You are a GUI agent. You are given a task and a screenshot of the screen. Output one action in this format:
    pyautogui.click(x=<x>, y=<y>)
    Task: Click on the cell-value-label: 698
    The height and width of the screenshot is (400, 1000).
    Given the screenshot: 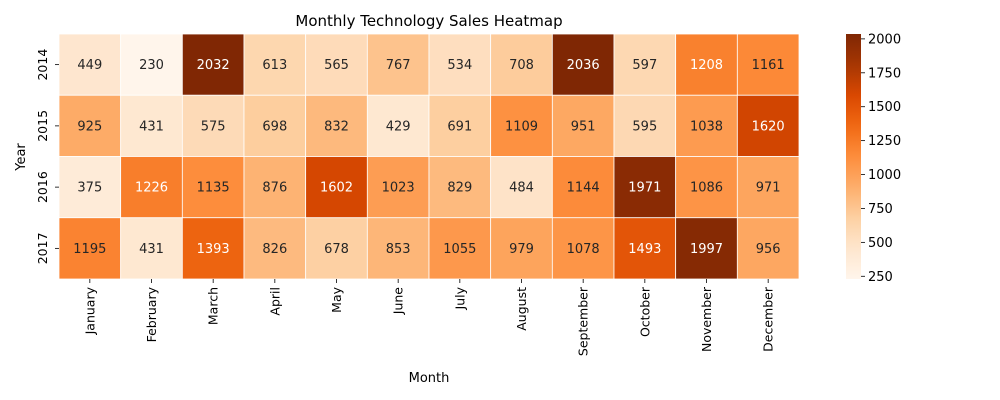 What is the action you would take?
    pyautogui.click(x=274, y=126)
    